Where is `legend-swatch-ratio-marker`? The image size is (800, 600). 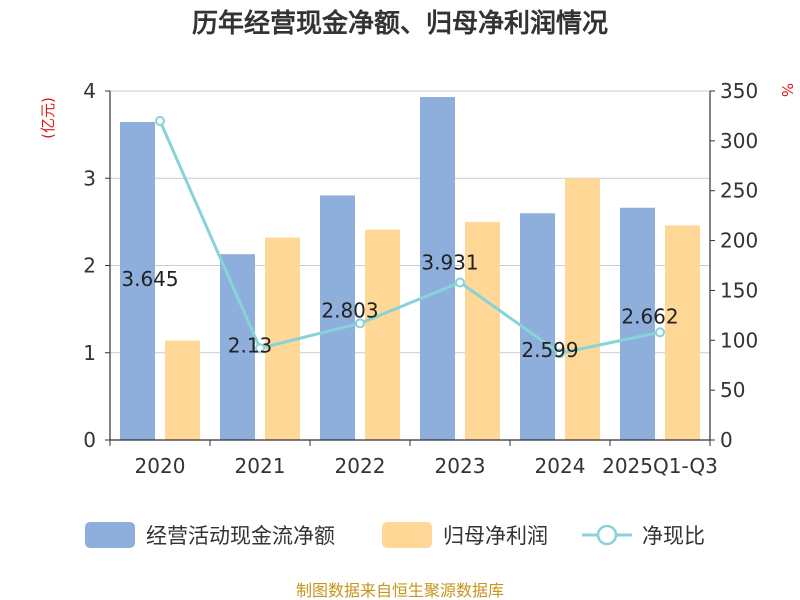 legend-swatch-ratio-marker is located at coordinates (607, 535).